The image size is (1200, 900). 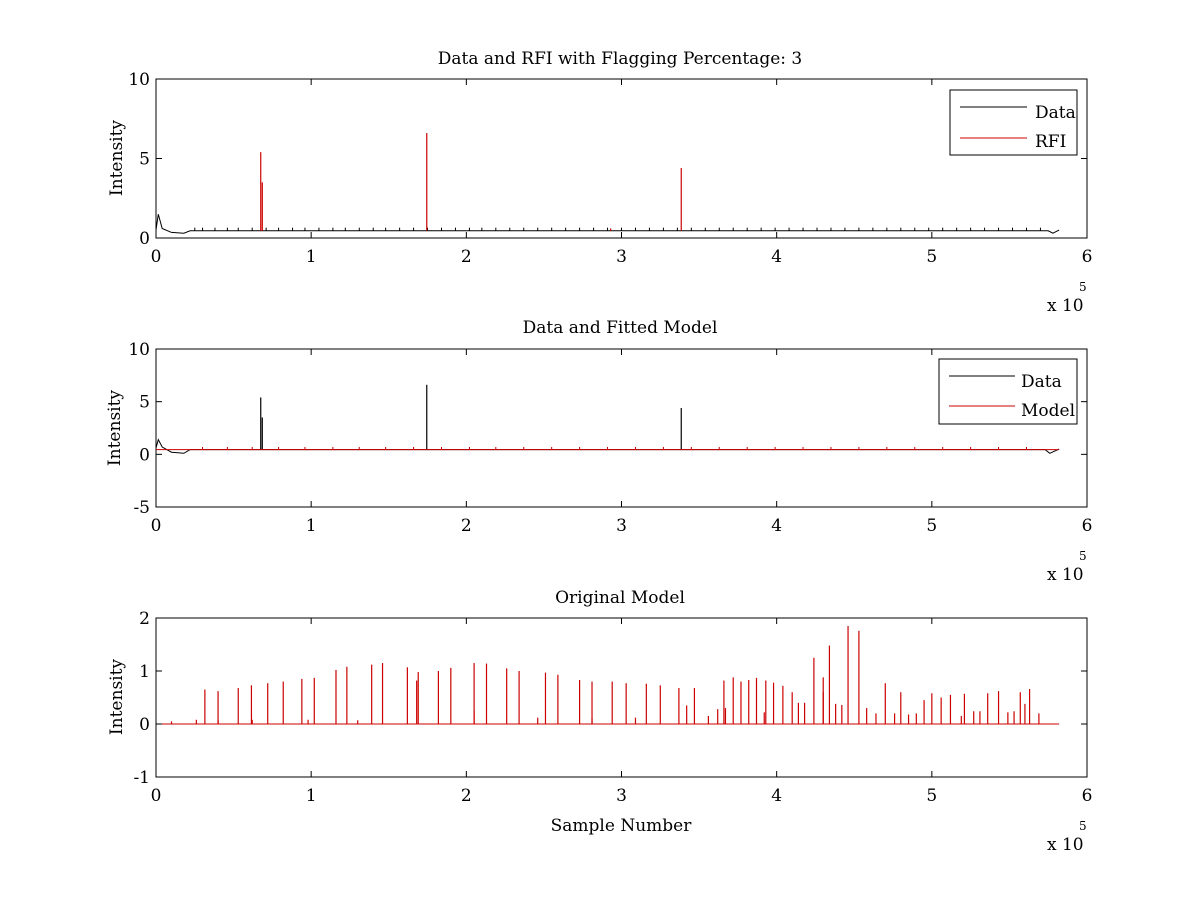 I want to click on y-tick-label: 1, so click(x=144, y=672).